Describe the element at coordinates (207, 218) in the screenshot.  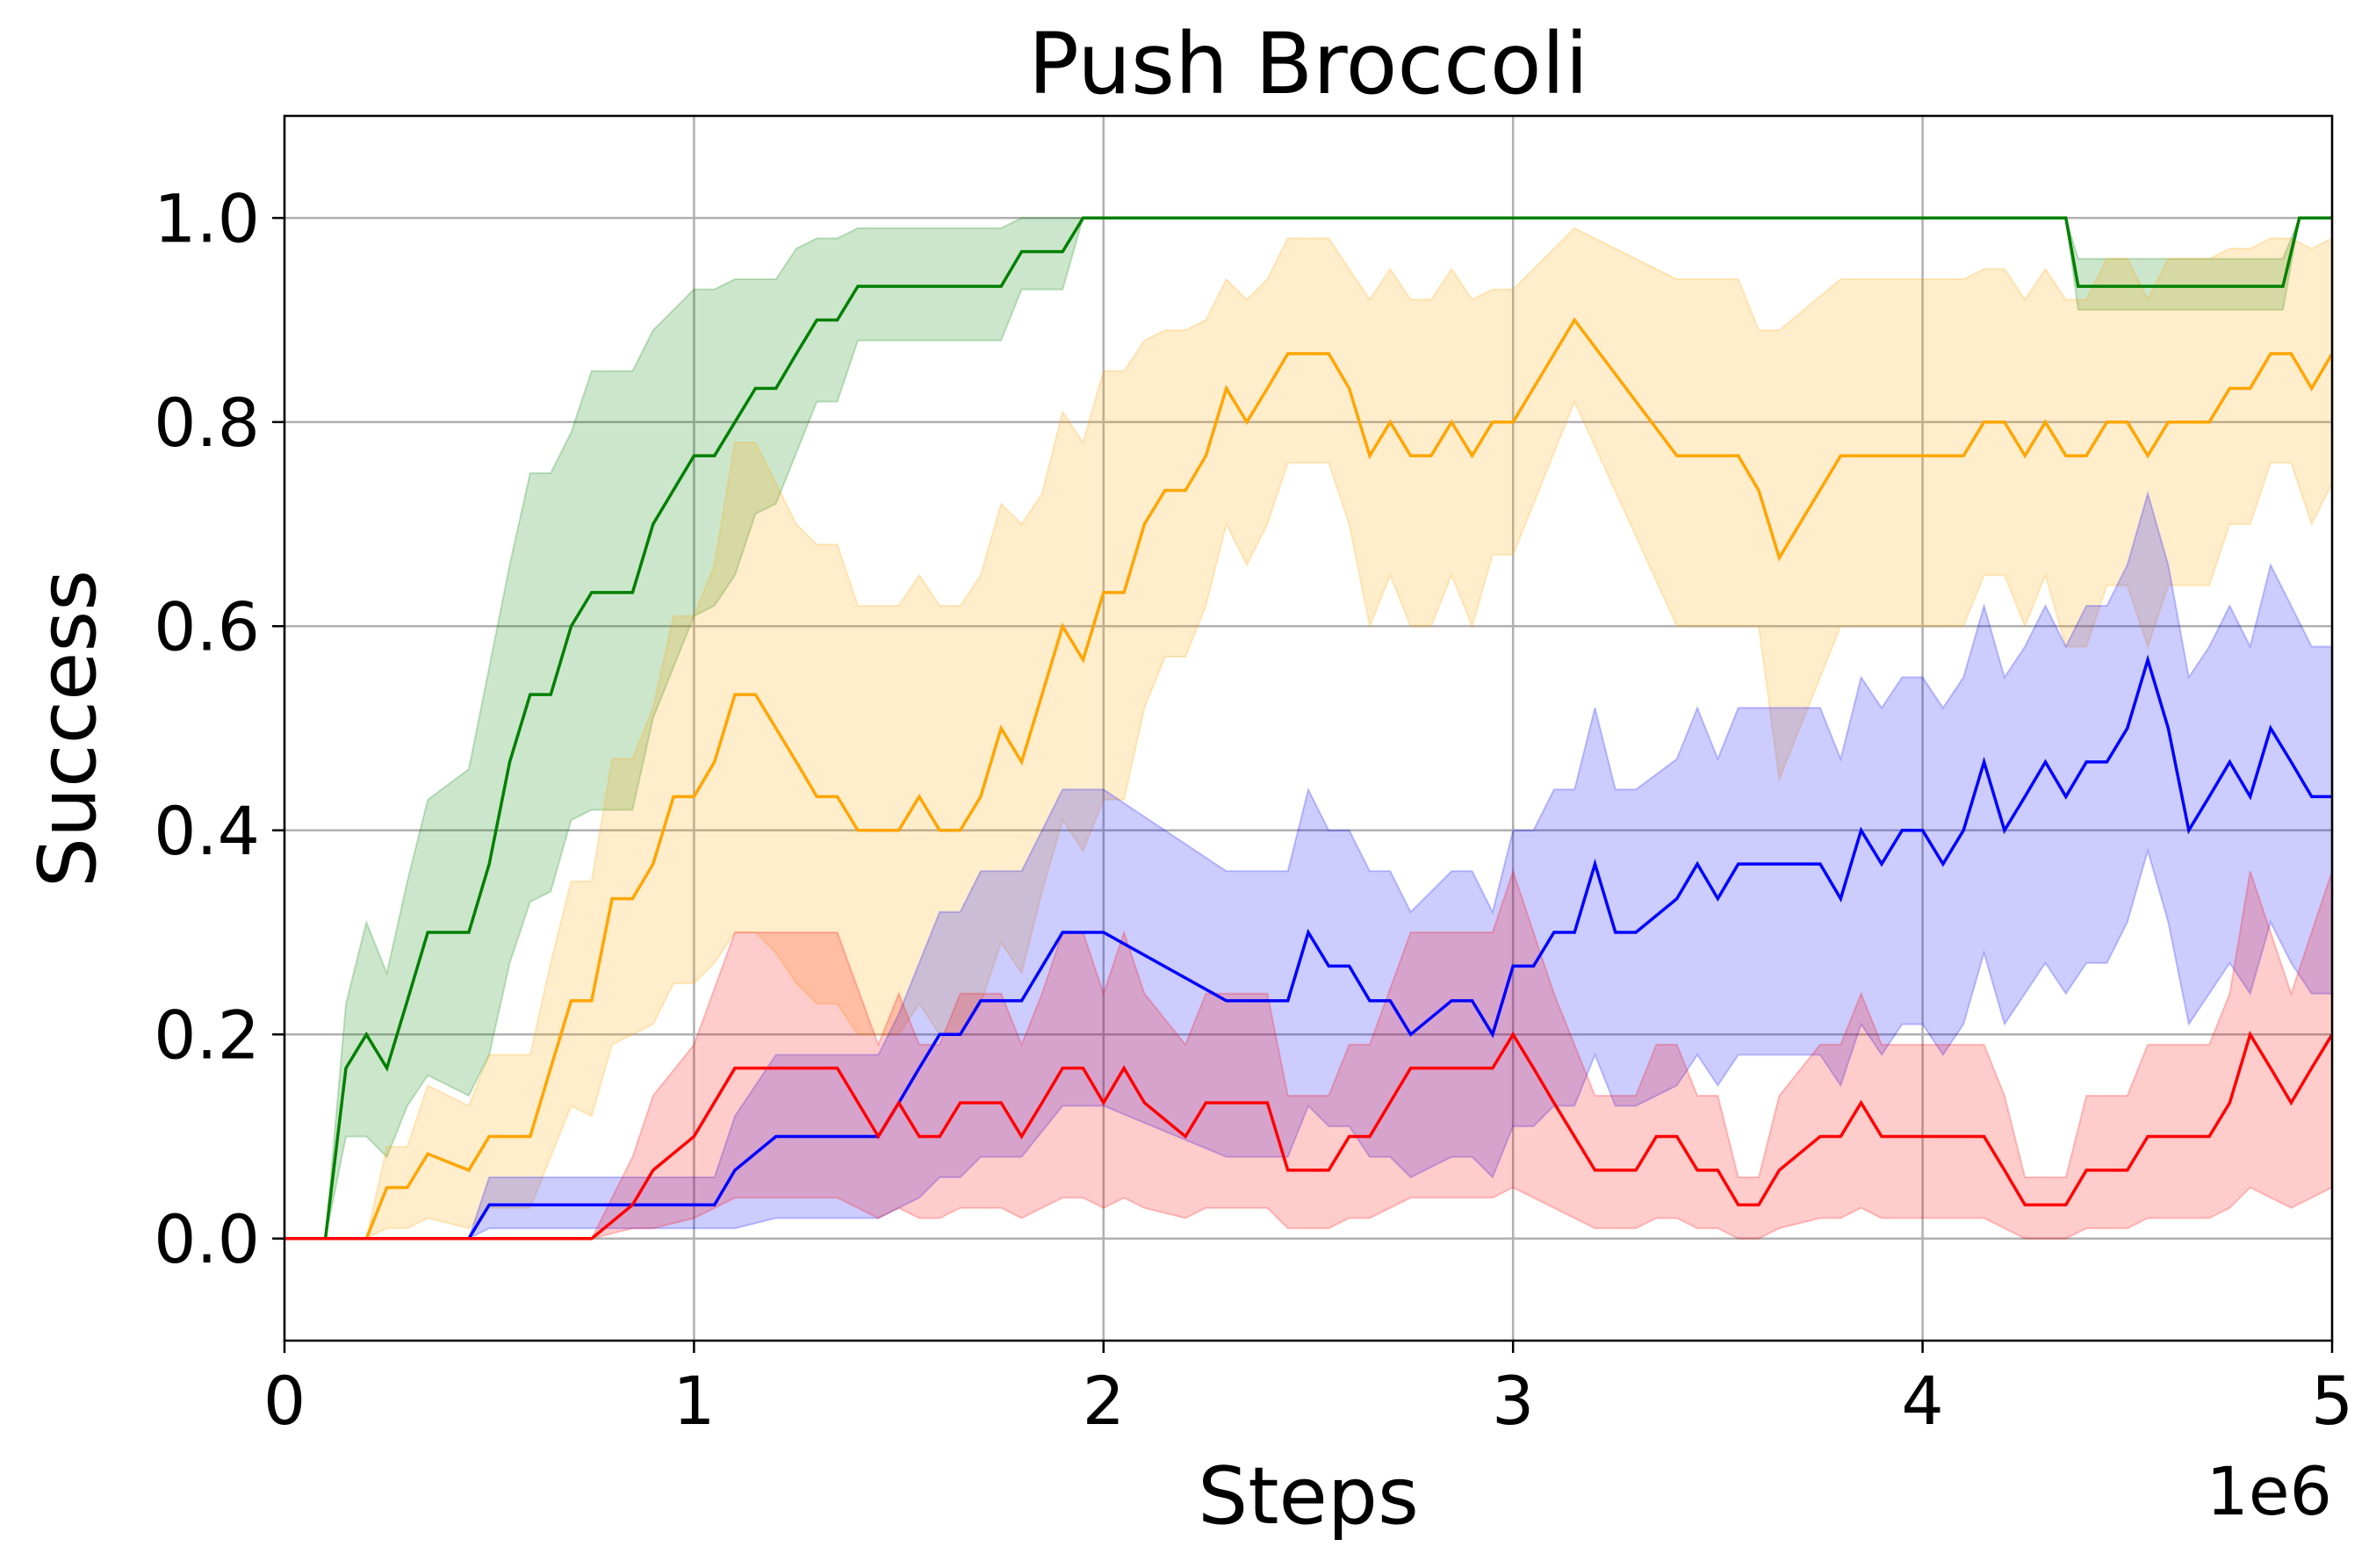
I see `y-tick-label: 1.0` at that location.